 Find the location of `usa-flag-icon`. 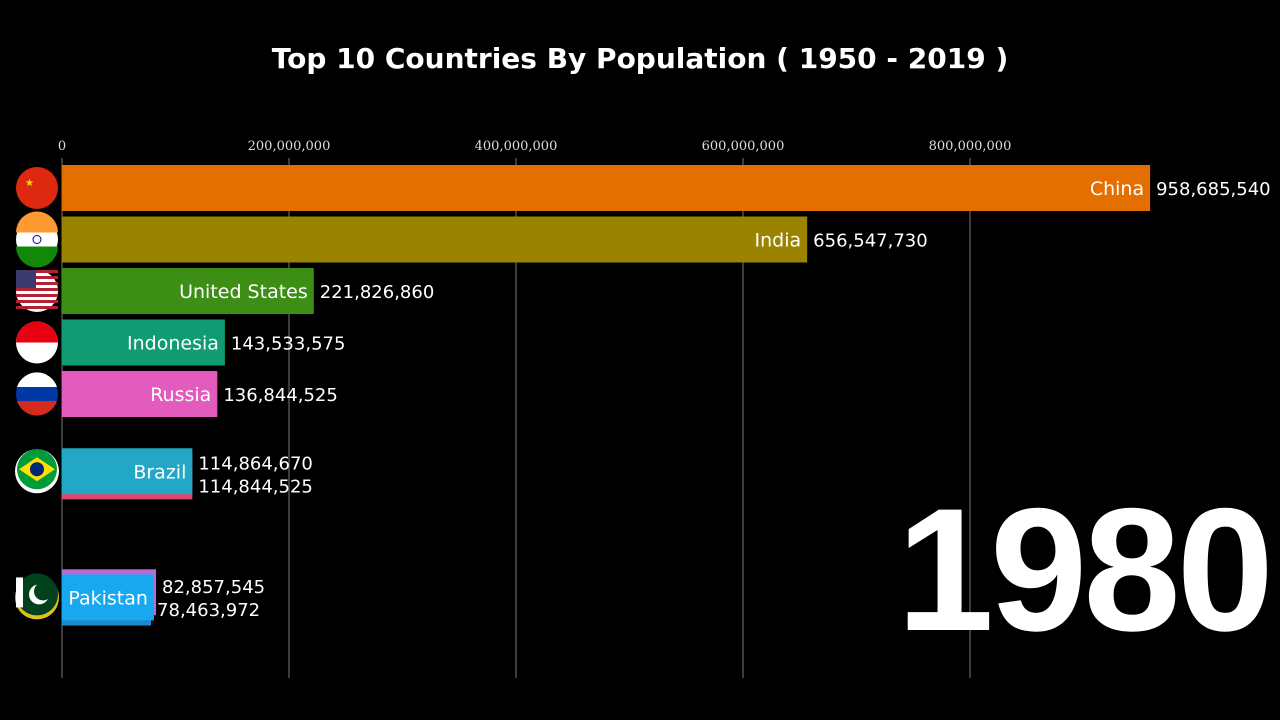

usa-flag-icon is located at coordinates (37, 291).